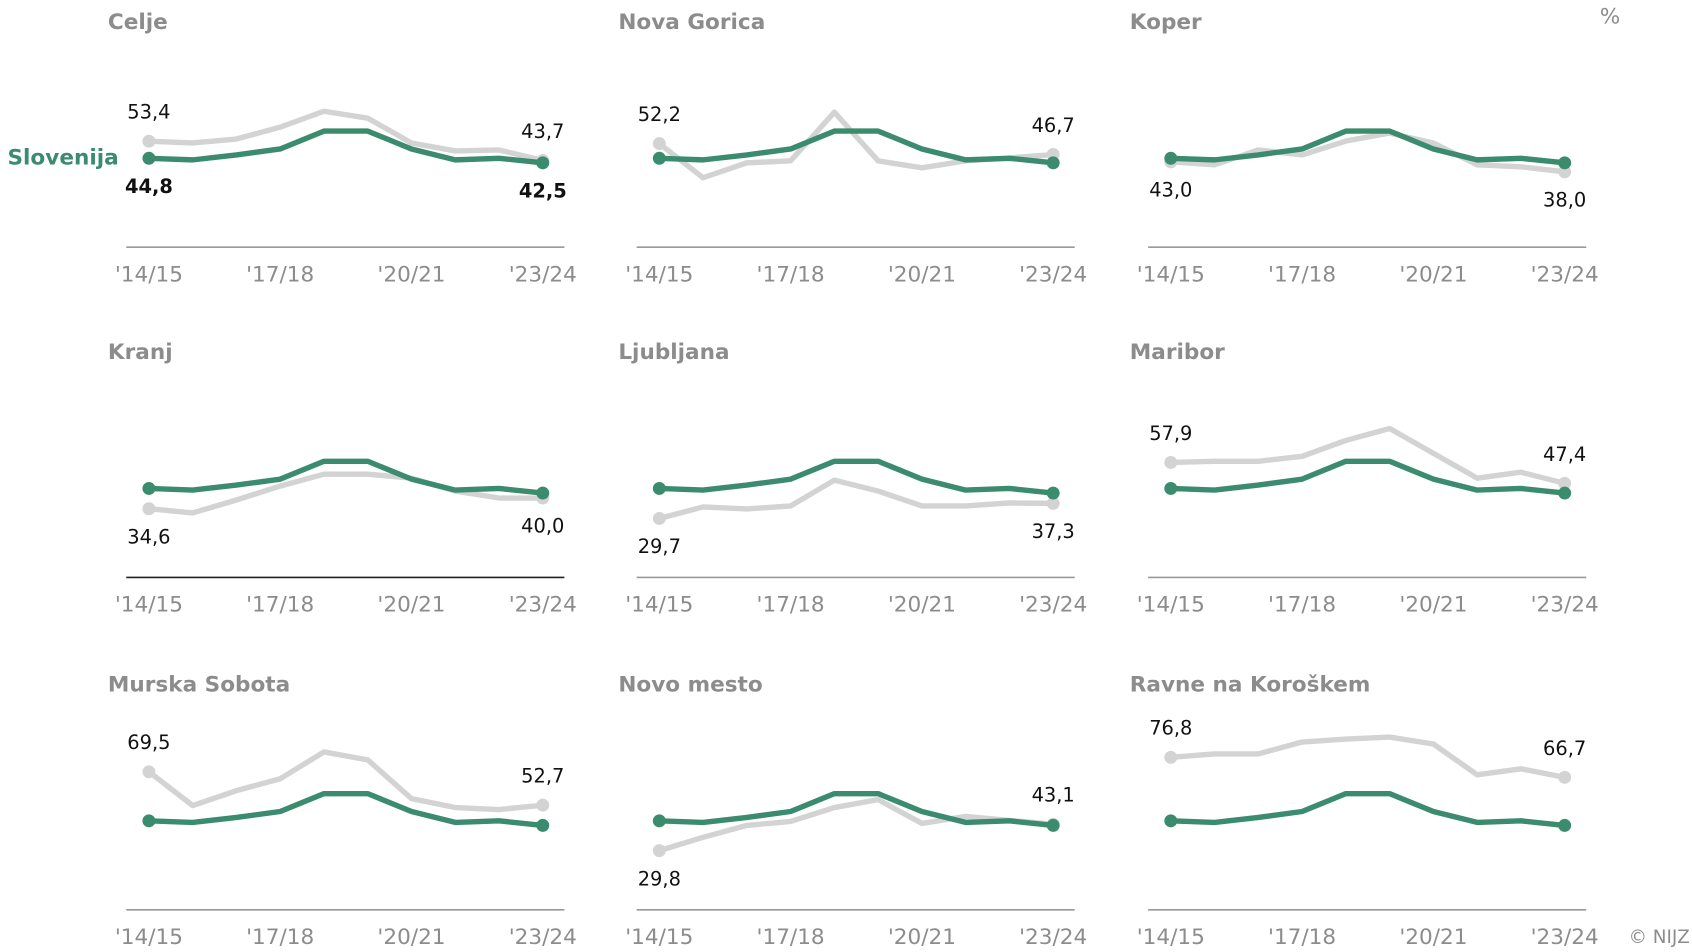 The image size is (1692, 952). I want to click on value-label: 38,0, so click(1564, 199).